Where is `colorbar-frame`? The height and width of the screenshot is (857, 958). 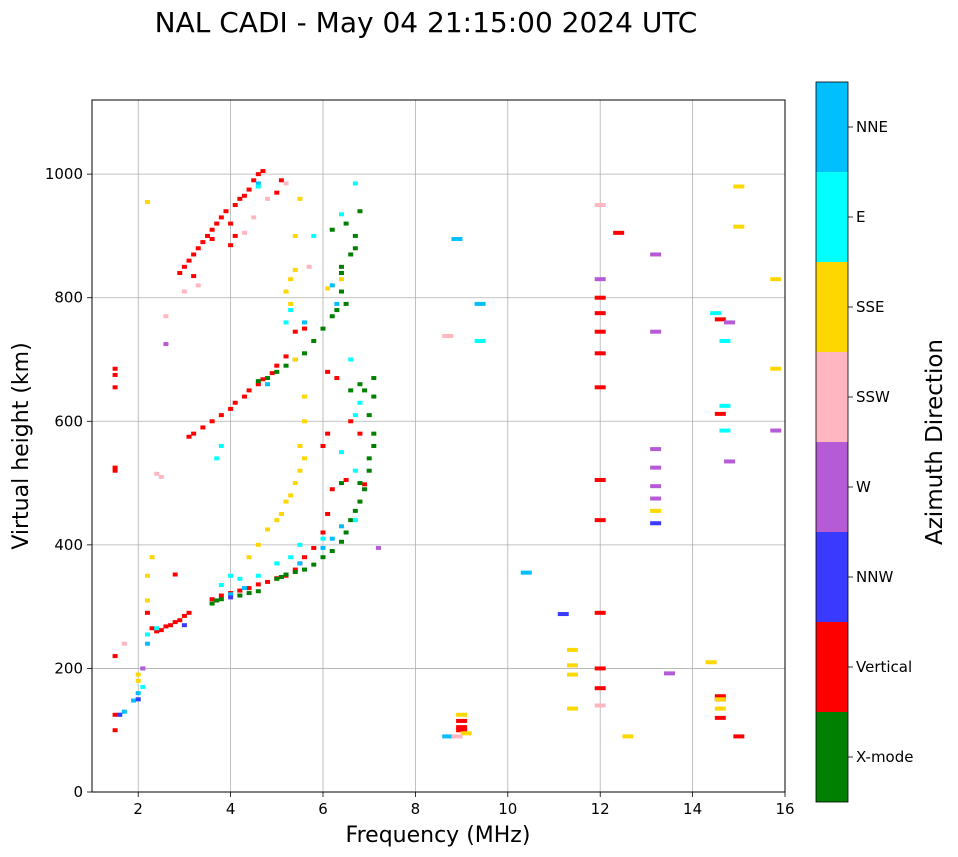 colorbar-frame is located at coordinates (832, 442).